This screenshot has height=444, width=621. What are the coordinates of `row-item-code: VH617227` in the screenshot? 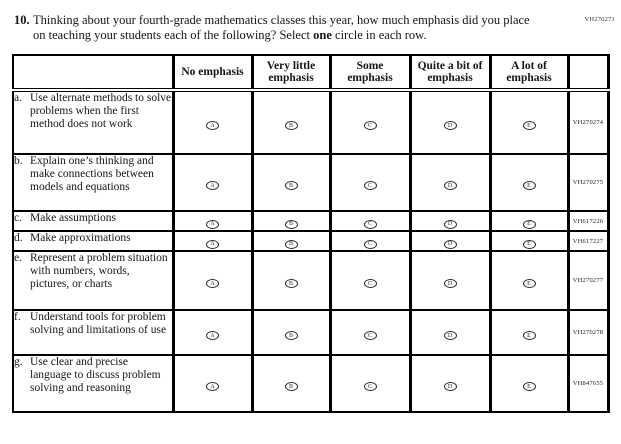 It's located at (588, 241).